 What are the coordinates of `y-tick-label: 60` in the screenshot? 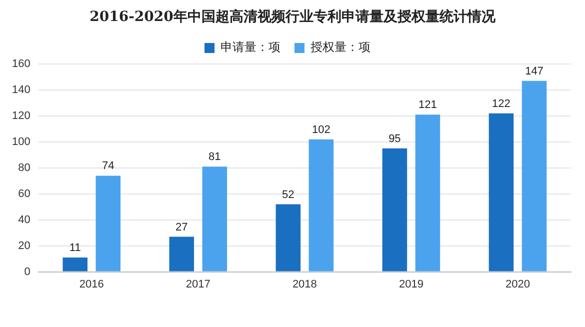 It's located at (24, 194).